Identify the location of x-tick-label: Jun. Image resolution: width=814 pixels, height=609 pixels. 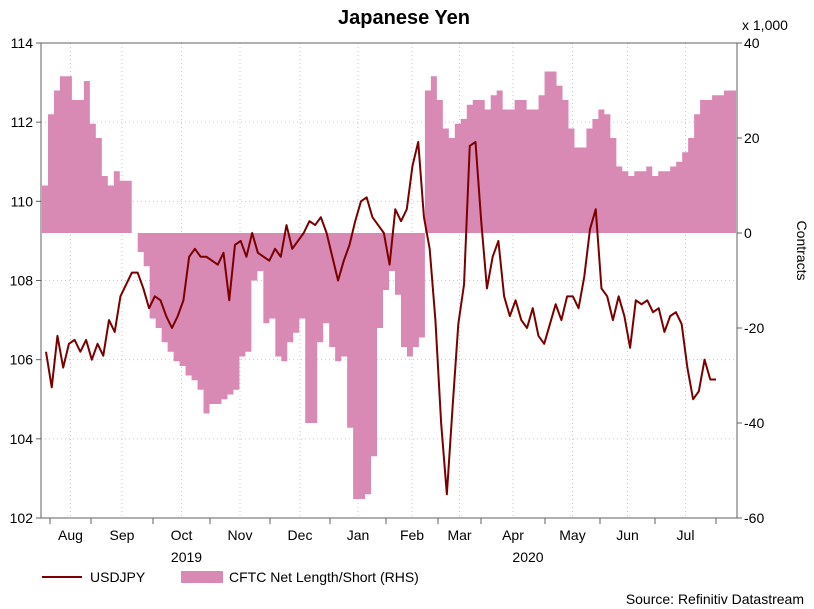
(627, 535).